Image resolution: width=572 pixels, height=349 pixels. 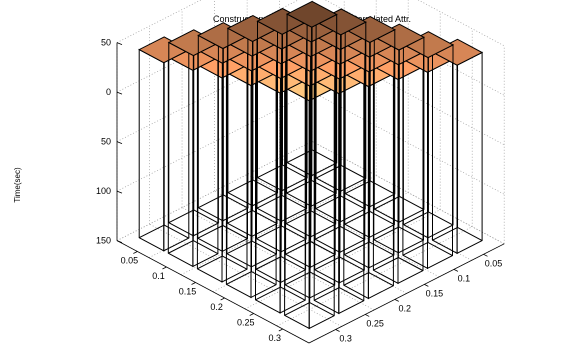 What do you see at coordinates (246, 323) in the screenshot?
I see `x-tick-label: 0.25` at bounding box center [246, 323].